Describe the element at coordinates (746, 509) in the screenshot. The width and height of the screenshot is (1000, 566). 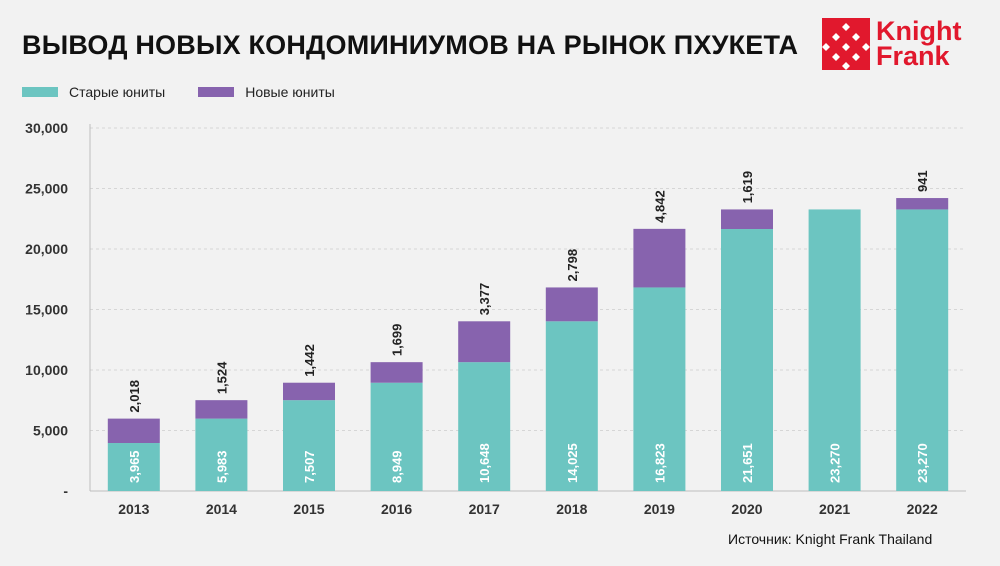
I see `x-tick-label-2020: 2020` at that location.